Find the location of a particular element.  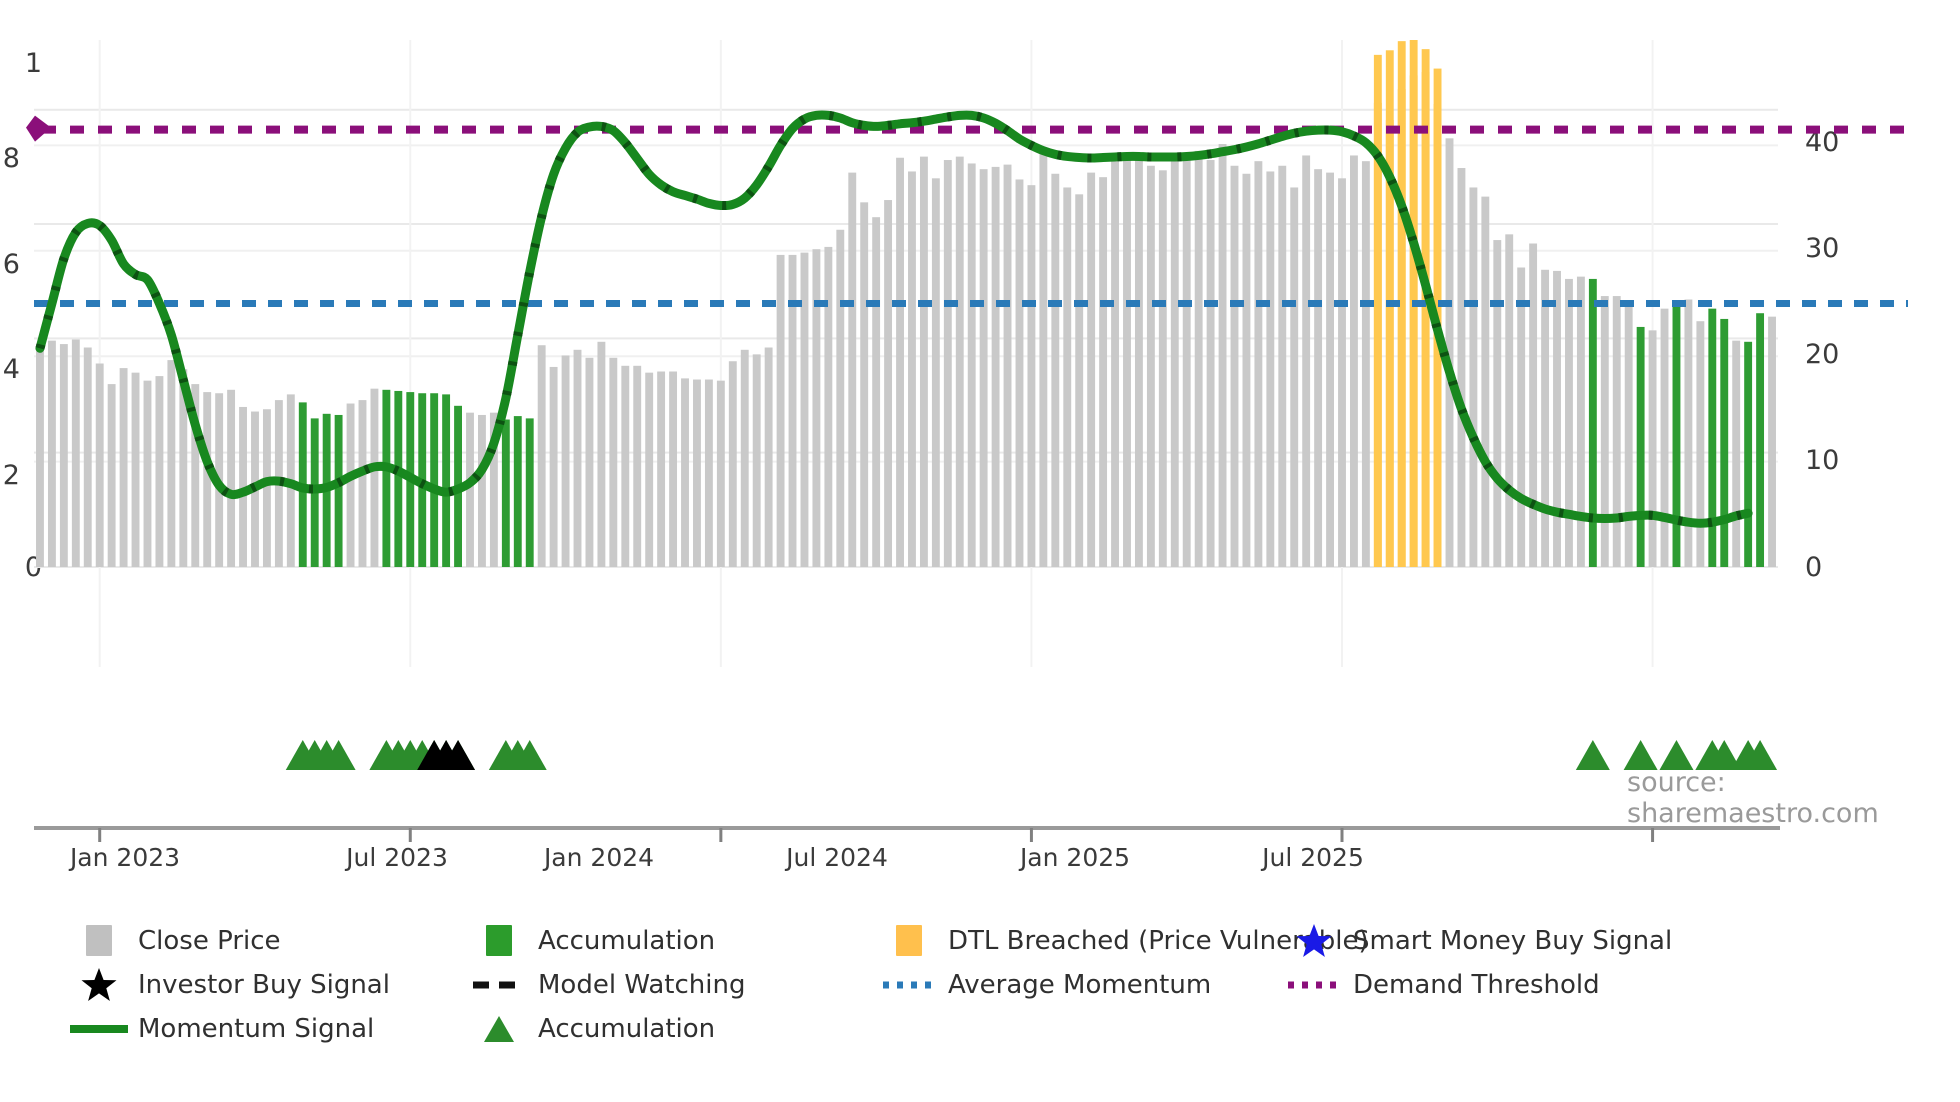

legend-item-demand-threshold-dot: Demand Threshold is located at coordinates (1437, 984).